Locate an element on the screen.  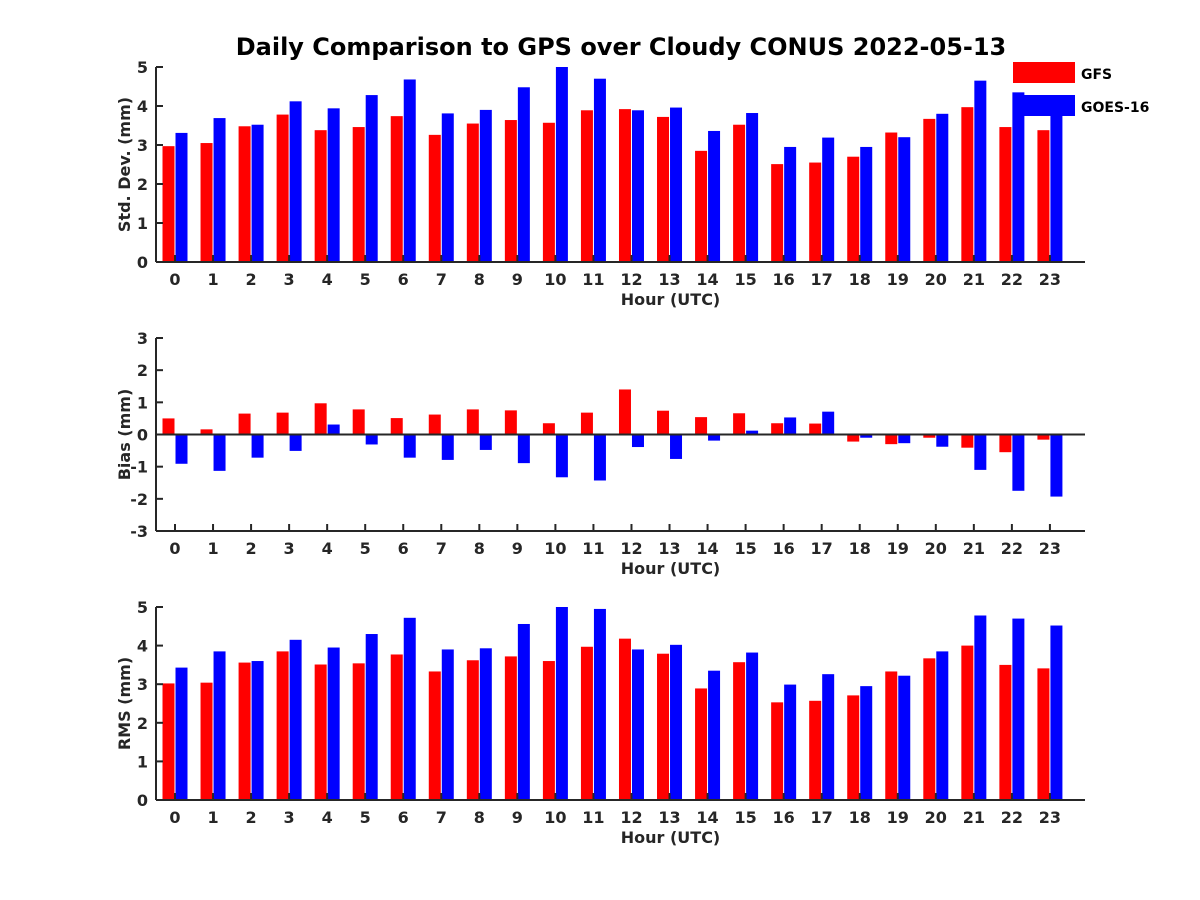
legend-label-gfs: GFS is located at coordinates (1096, 75).